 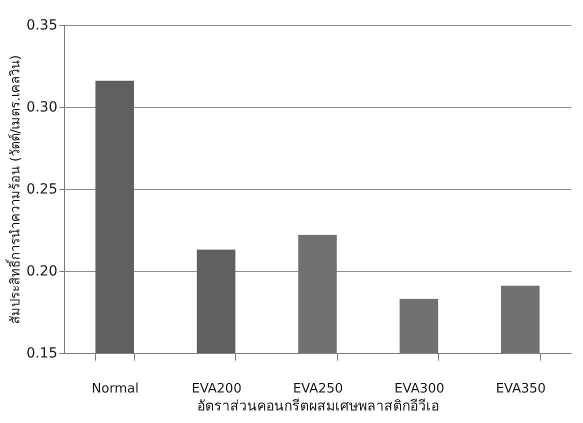 What do you see at coordinates (419, 389) in the screenshot?
I see `x-tick-label: EVA300` at bounding box center [419, 389].